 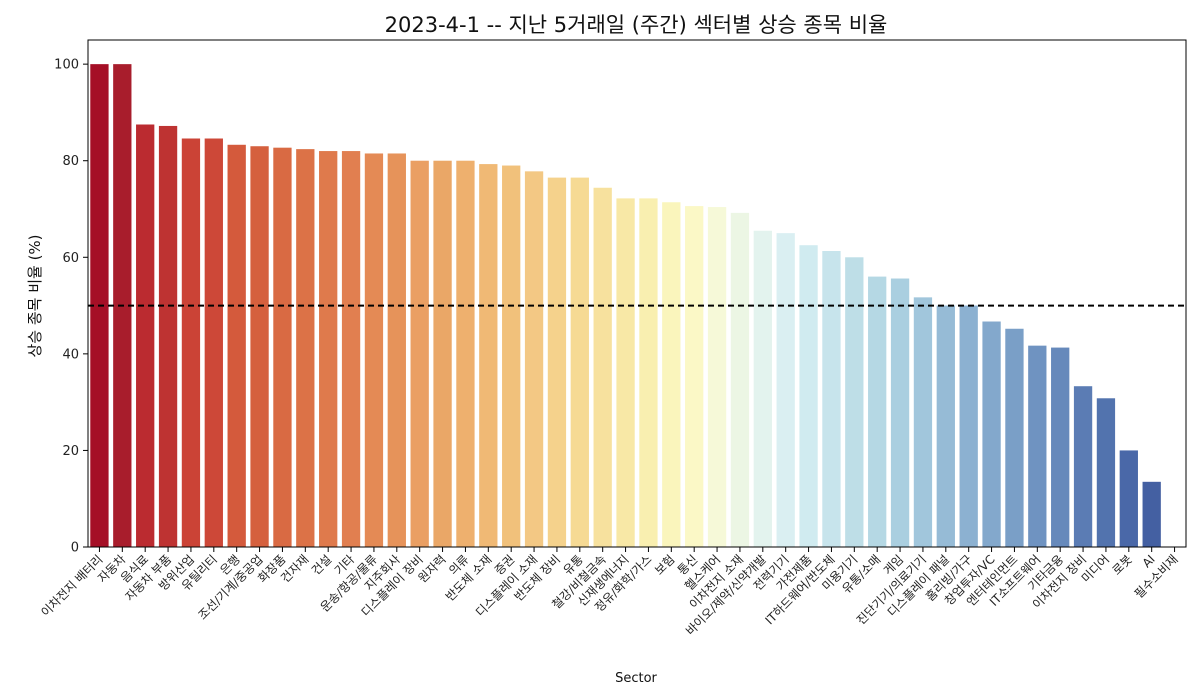 What do you see at coordinates (636, 678) in the screenshot?
I see `x-axis-label: Sector` at bounding box center [636, 678].